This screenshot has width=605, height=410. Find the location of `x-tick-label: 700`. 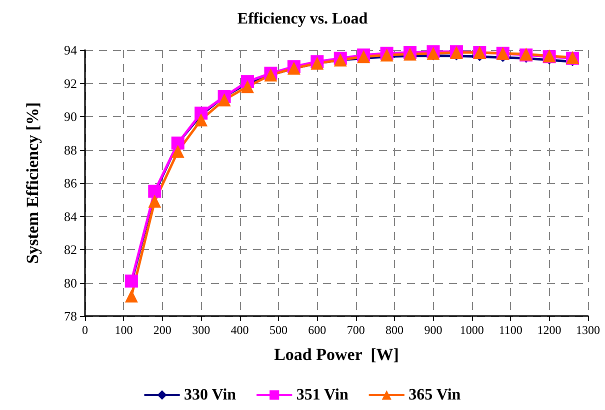

x-tick-label: 700 is located at coordinates (355, 330).